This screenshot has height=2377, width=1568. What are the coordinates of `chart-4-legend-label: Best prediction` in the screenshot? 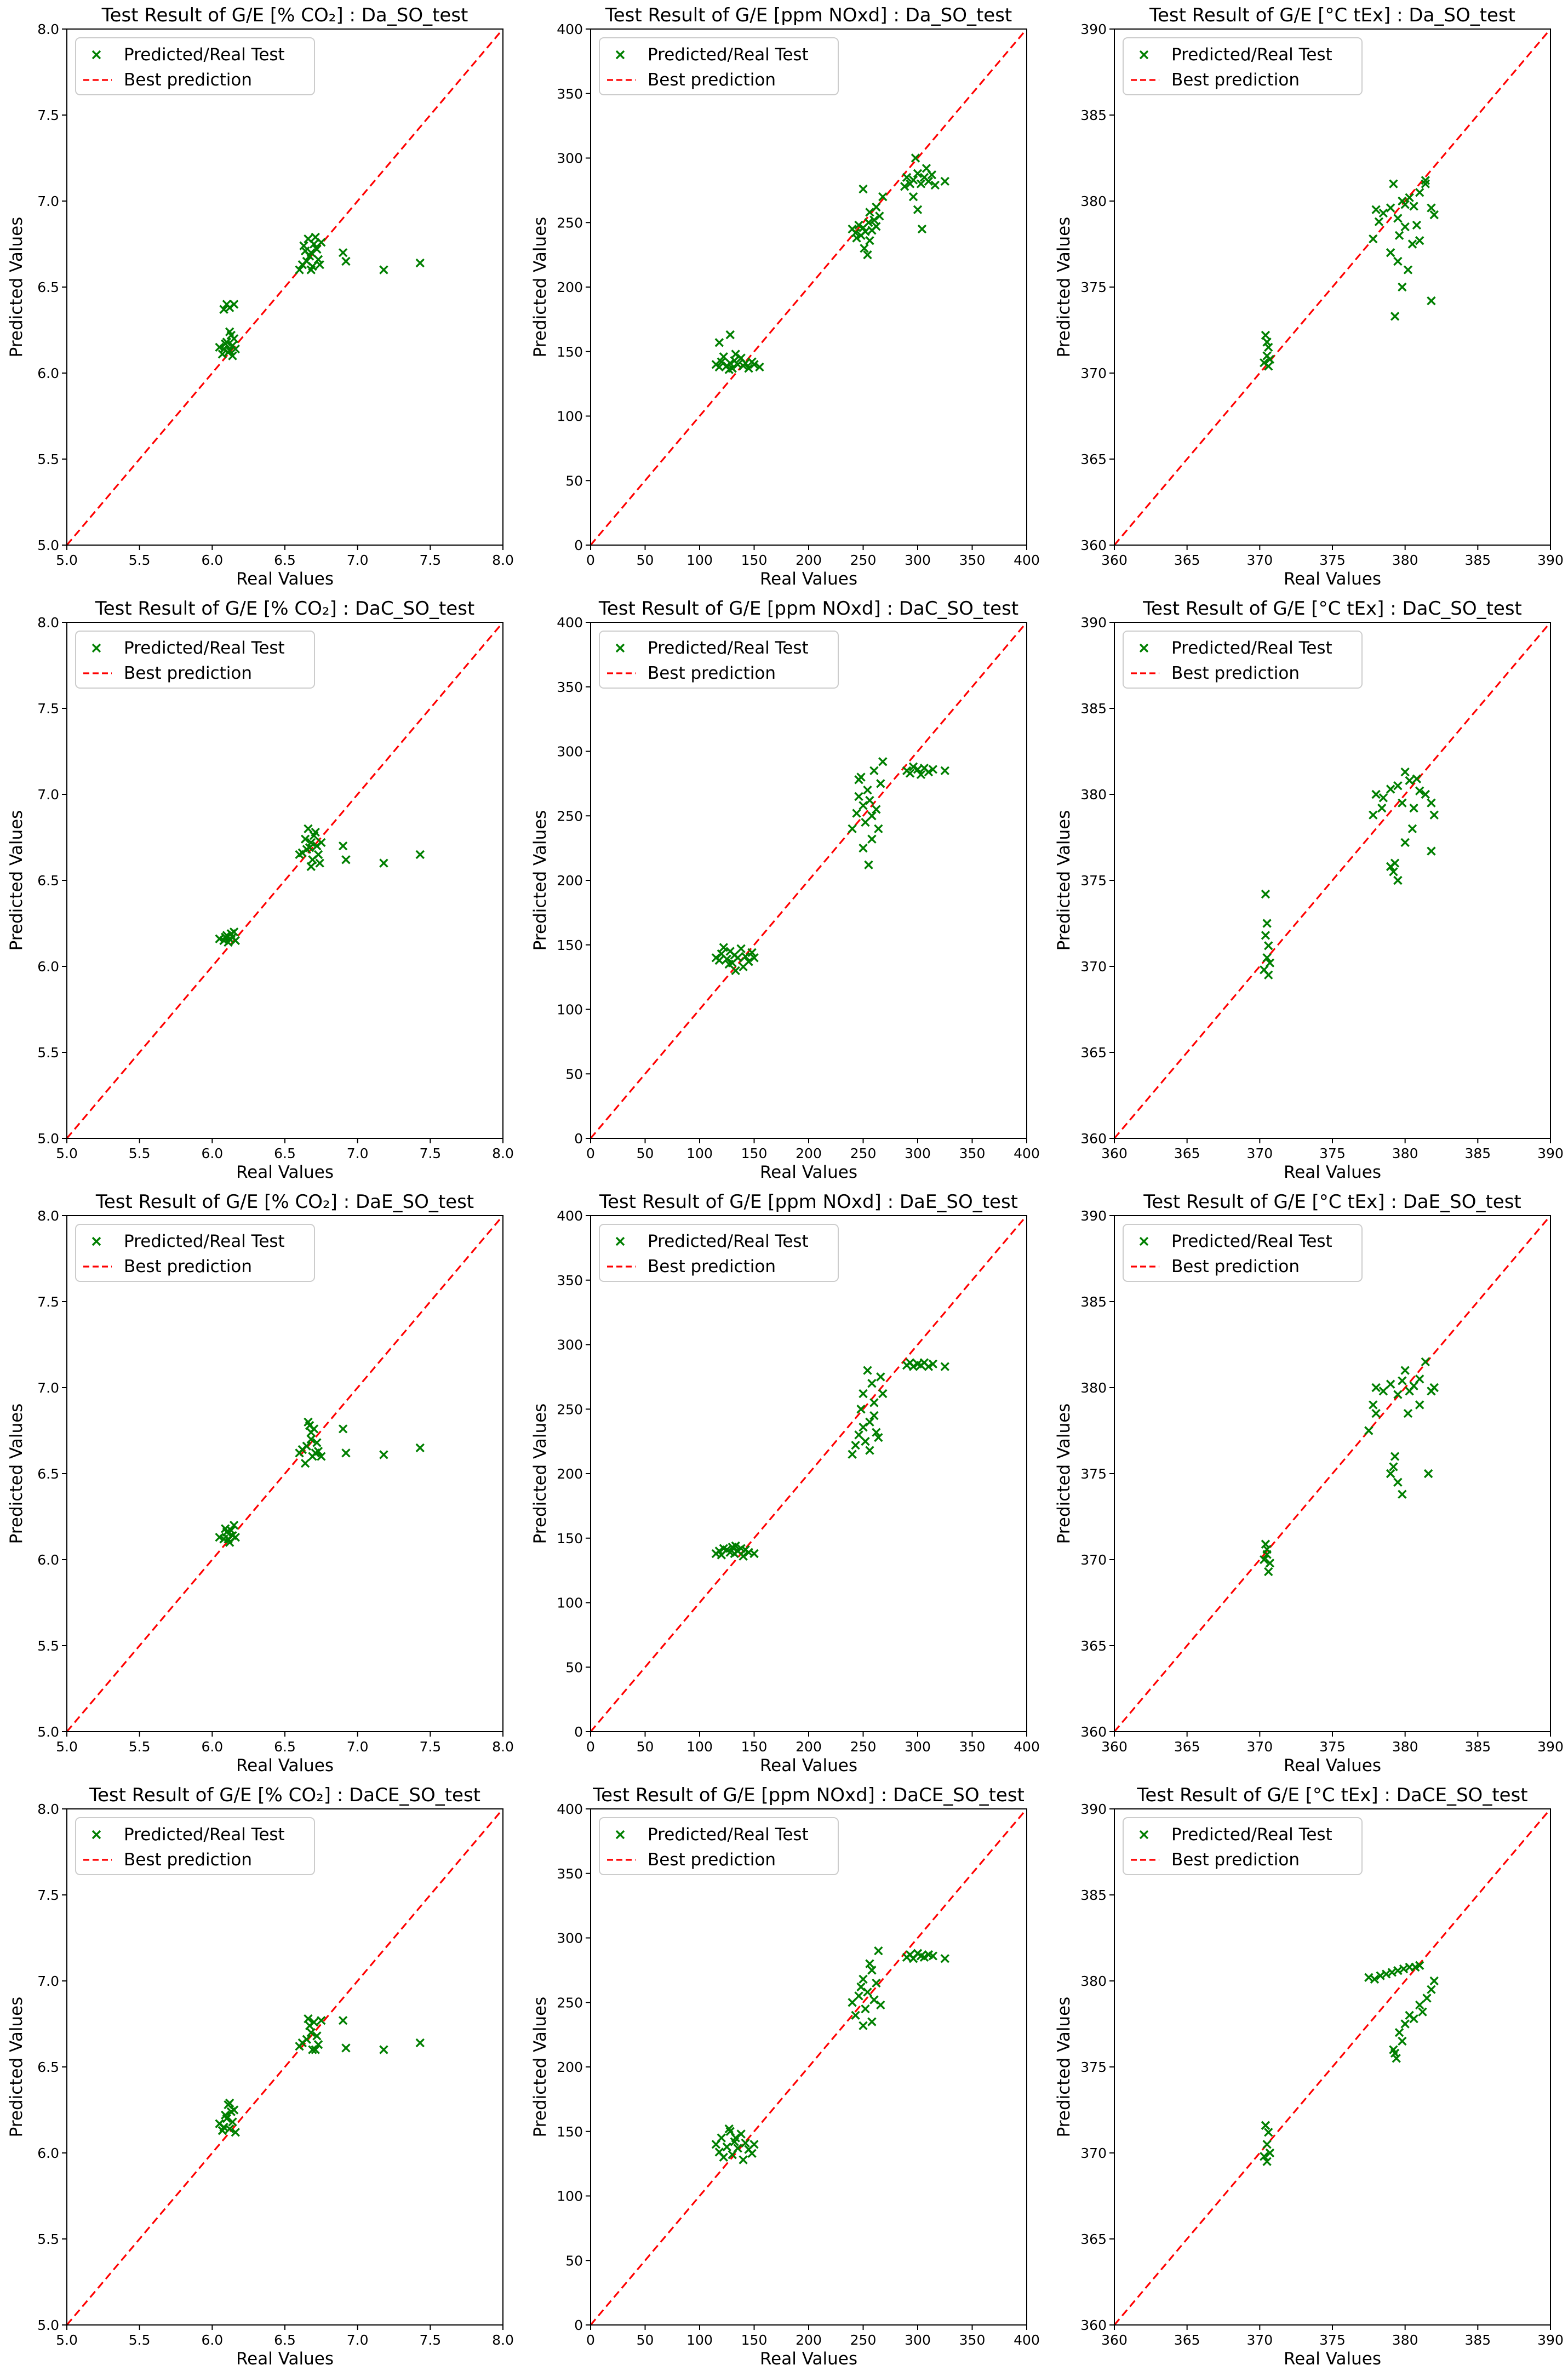 It's located at (188, 673).